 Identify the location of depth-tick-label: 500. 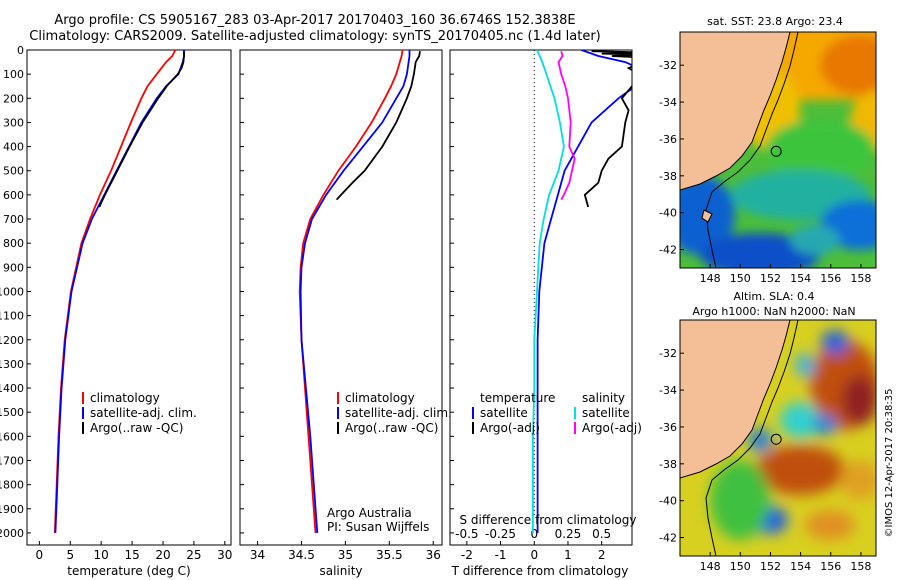
(13, 171).